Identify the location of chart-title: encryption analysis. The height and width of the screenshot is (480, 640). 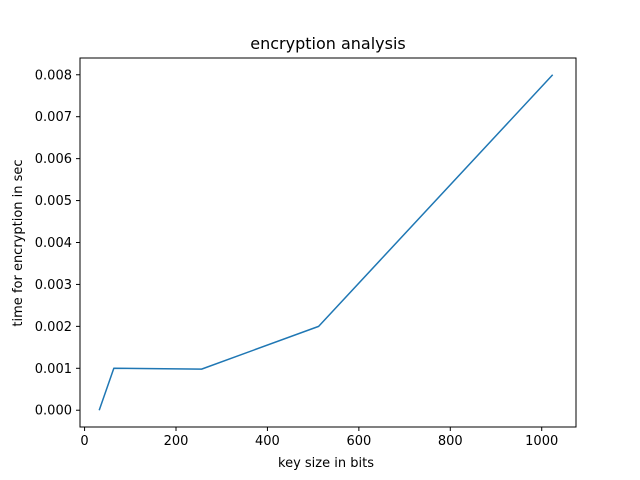
(328, 43).